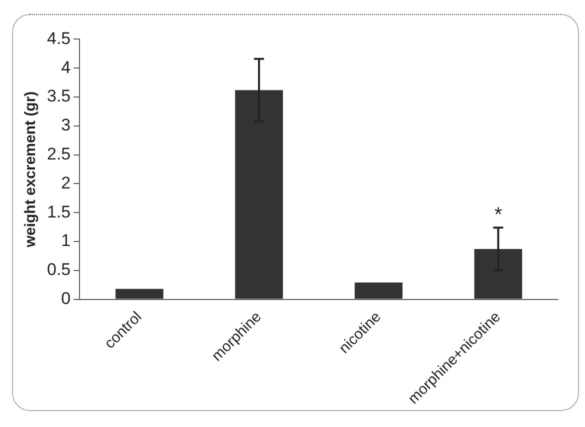  What do you see at coordinates (58, 270) in the screenshot?
I see `y-tick-label: 0.5` at bounding box center [58, 270].